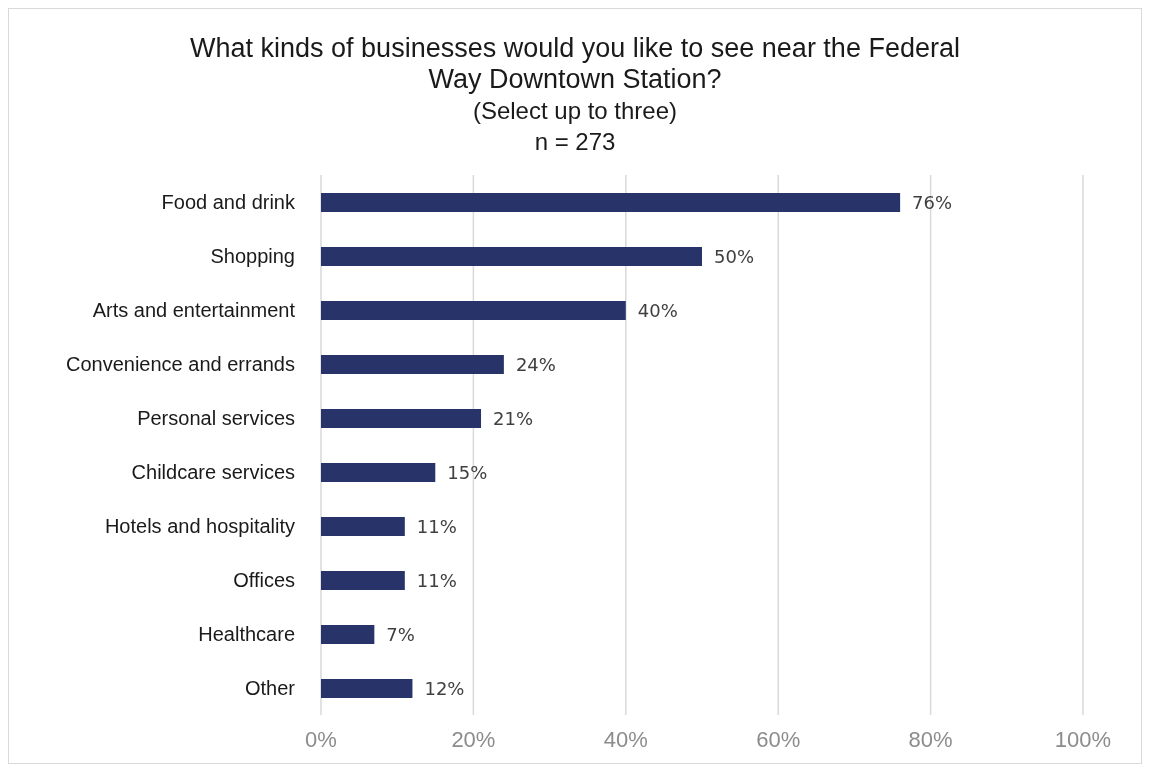 The width and height of the screenshot is (1150, 774). I want to click on data-label: 15%, so click(467, 472).